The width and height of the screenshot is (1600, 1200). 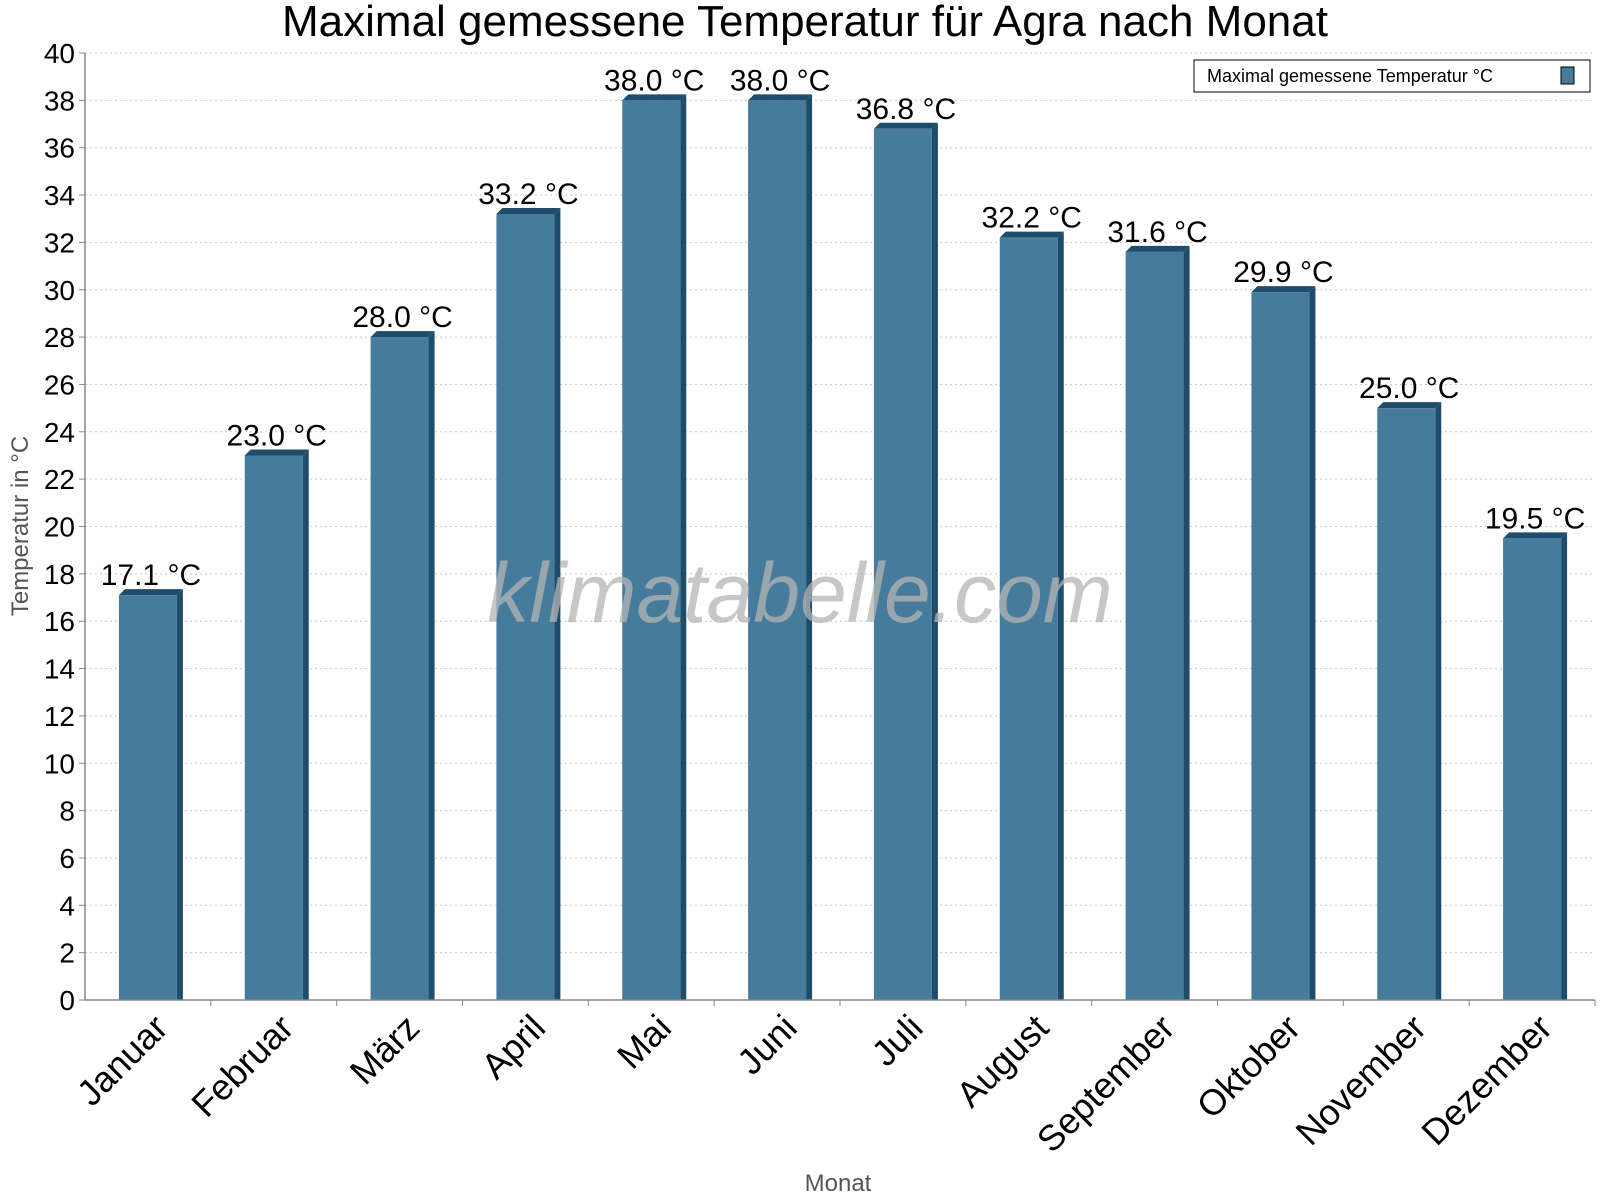 I want to click on watermark: klimatabelle.com, so click(x=800, y=593).